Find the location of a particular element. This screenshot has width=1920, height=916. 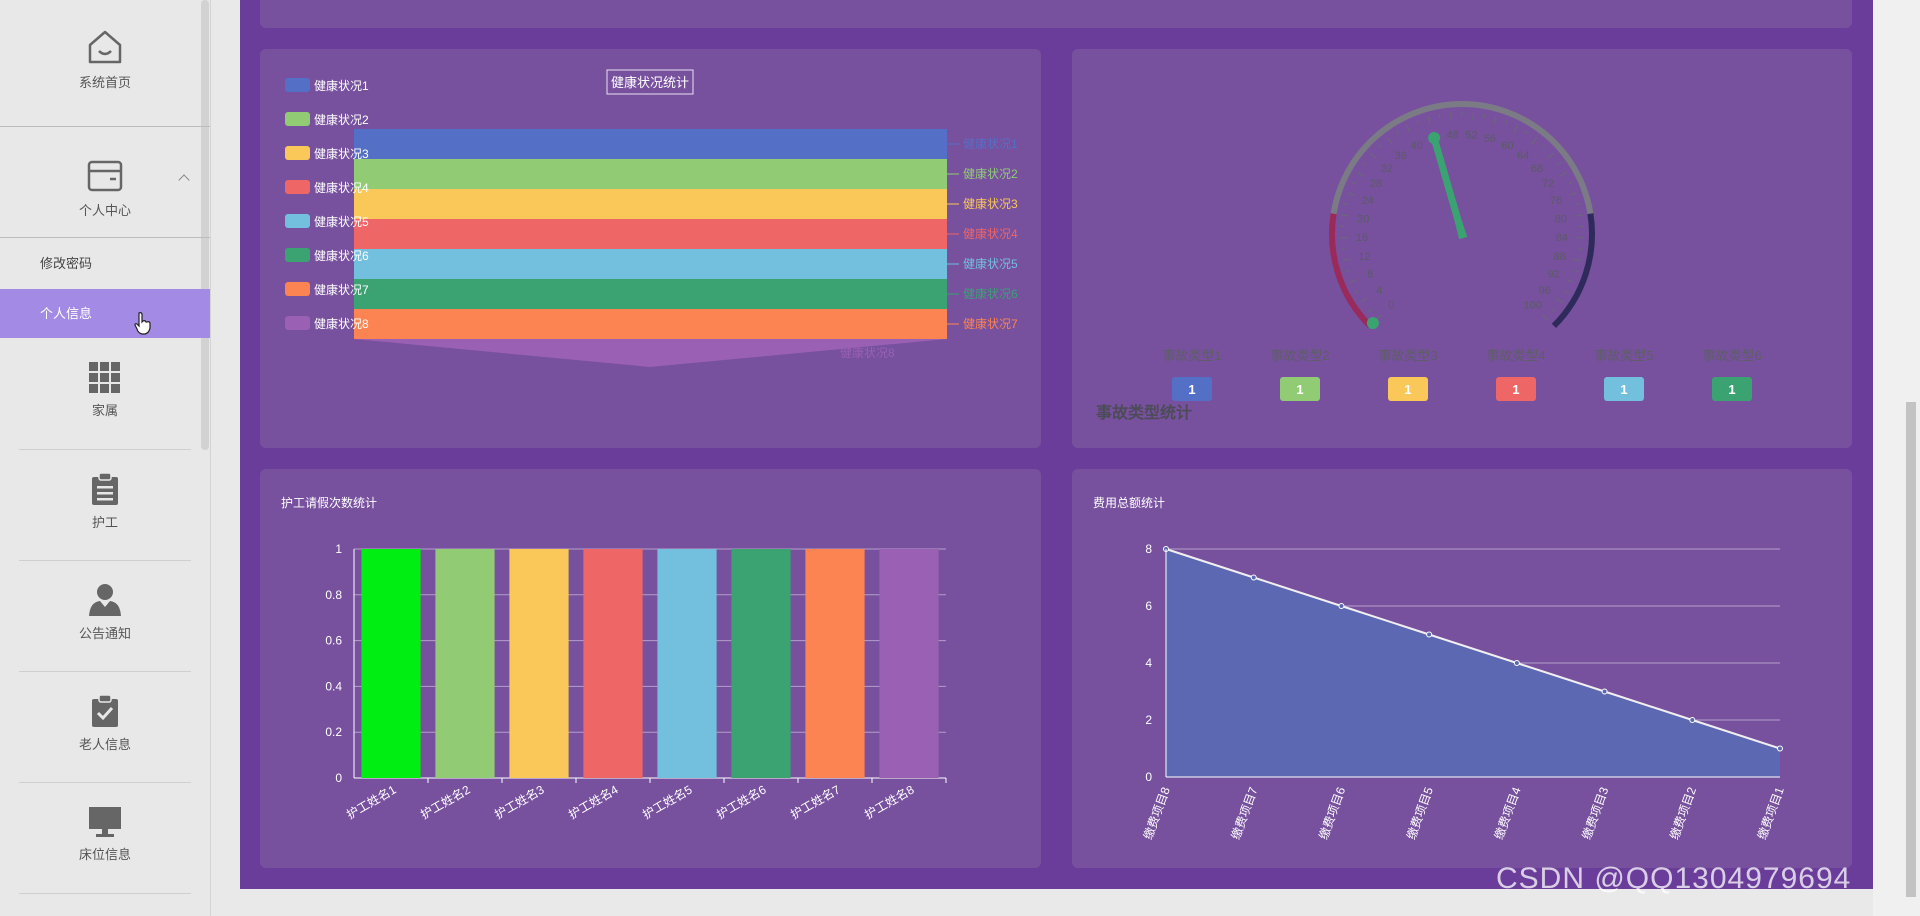

nav-elder-info: 老人信息 is located at coordinates (105, 723).